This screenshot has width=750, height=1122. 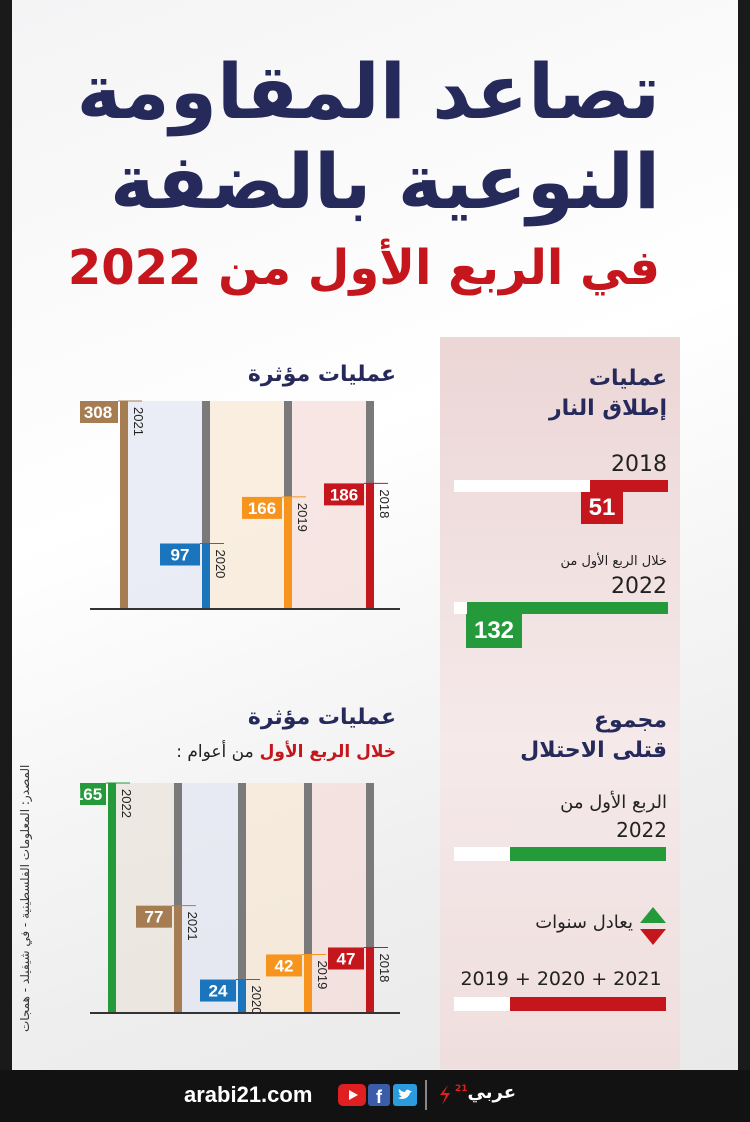 I want to click on twitter-icon, so click(x=405, y=1095).